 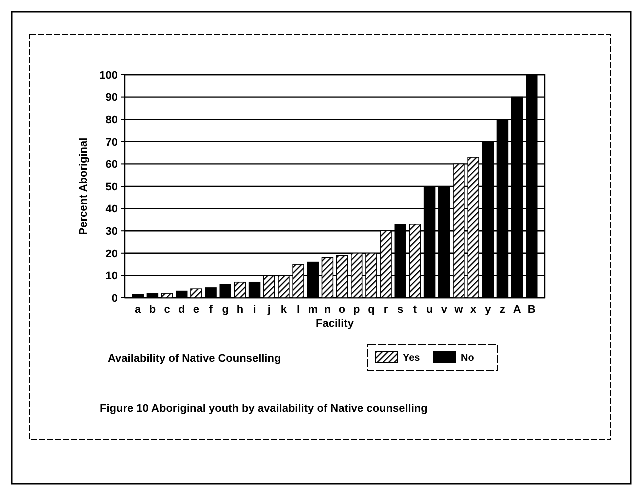 What do you see at coordinates (415, 310) in the screenshot?
I see `x-tick-label: t` at bounding box center [415, 310].